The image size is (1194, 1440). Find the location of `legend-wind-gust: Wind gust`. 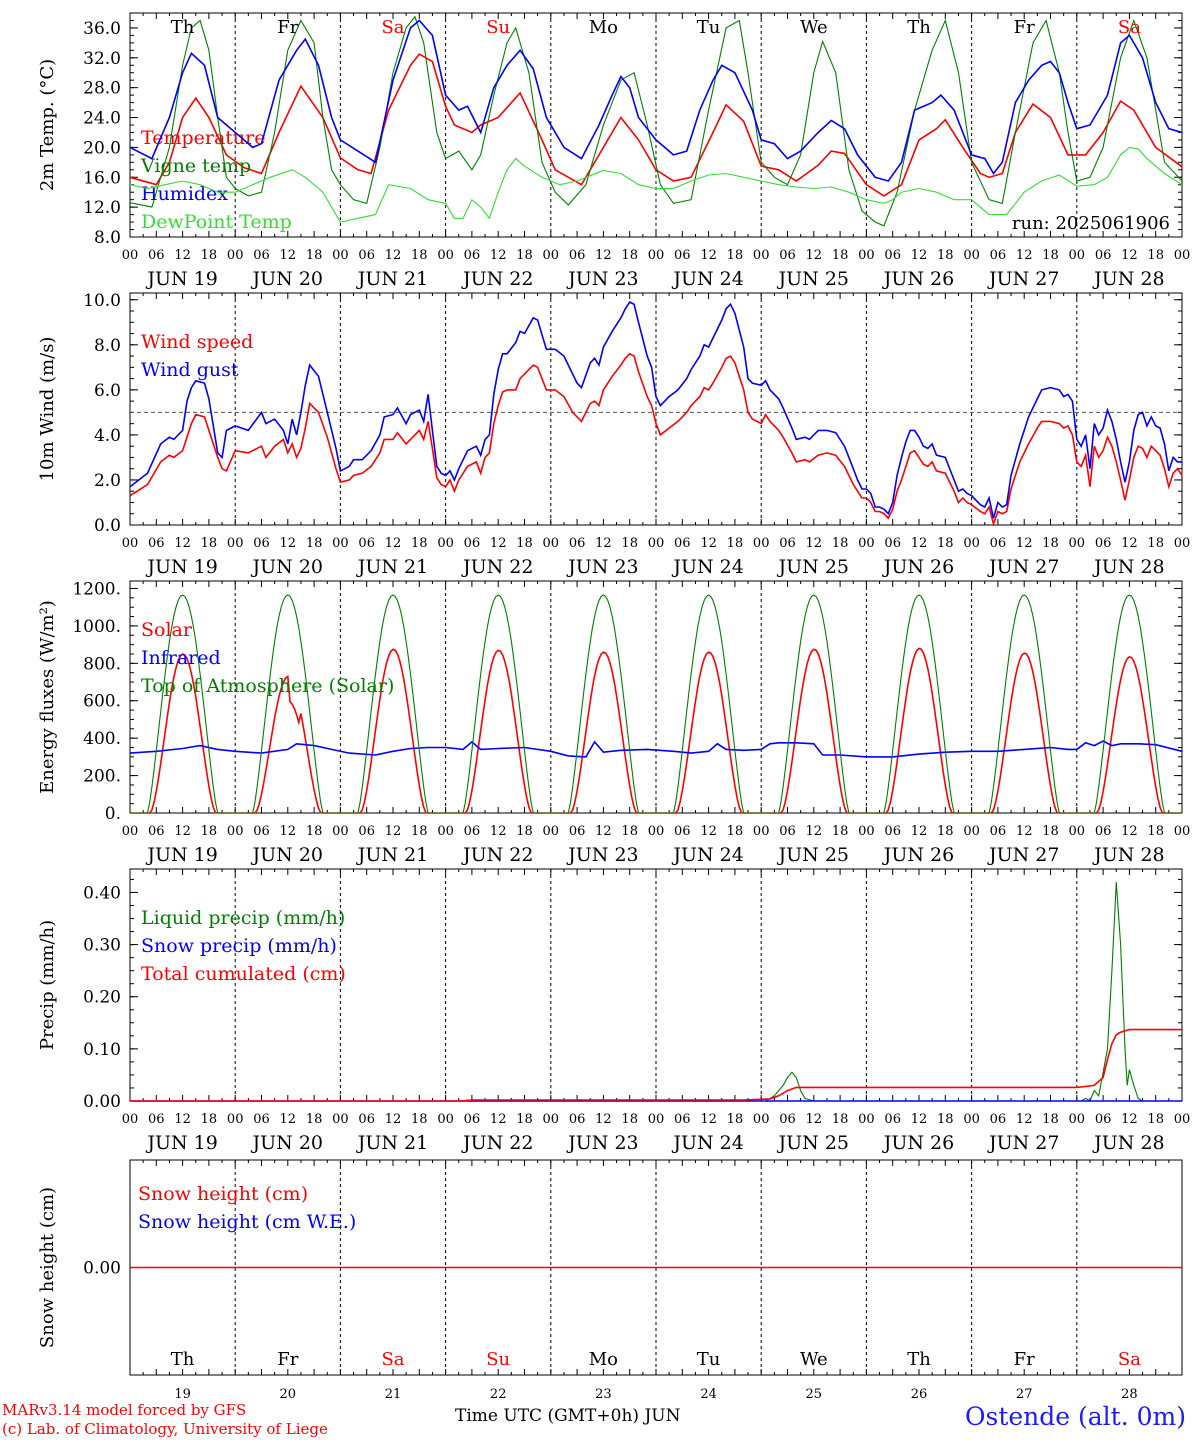

legend-wind-gust: Wind gust is located at coordinates (190, 370).